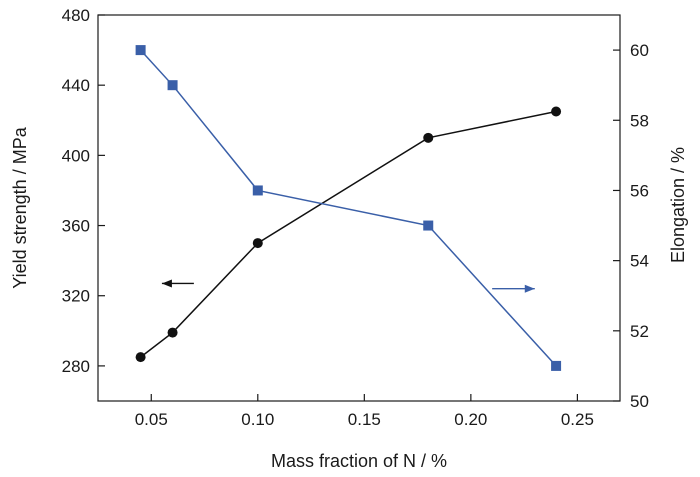 This screenshot has height=477, width=700. Describe the element at coordinates (639, 331) in the screenshot. I see `y-right-tick-label: 52` at that location.